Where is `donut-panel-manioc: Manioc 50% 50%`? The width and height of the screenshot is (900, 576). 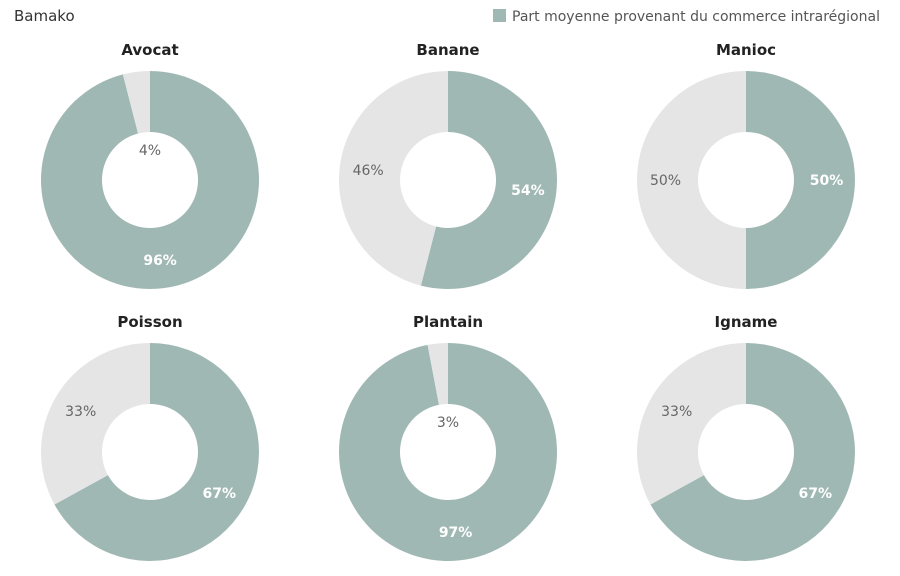 donut-panel-manioc: Manioc 50% 50% is located at coordinates (746, 165).